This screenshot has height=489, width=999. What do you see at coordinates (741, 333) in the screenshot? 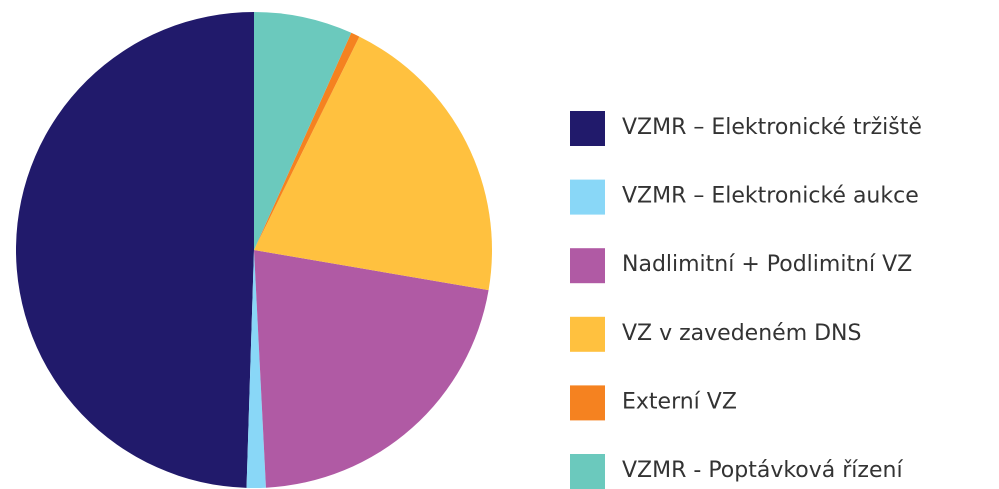
I see `legend-label: VZ v zavedeném DNS` at bounding box center [741, 333].